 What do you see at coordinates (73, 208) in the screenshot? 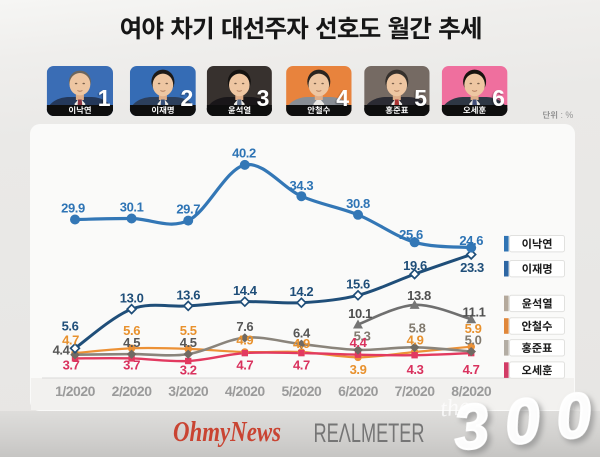
I see `svg-text: 29.9` at bounding box center [73, 208].